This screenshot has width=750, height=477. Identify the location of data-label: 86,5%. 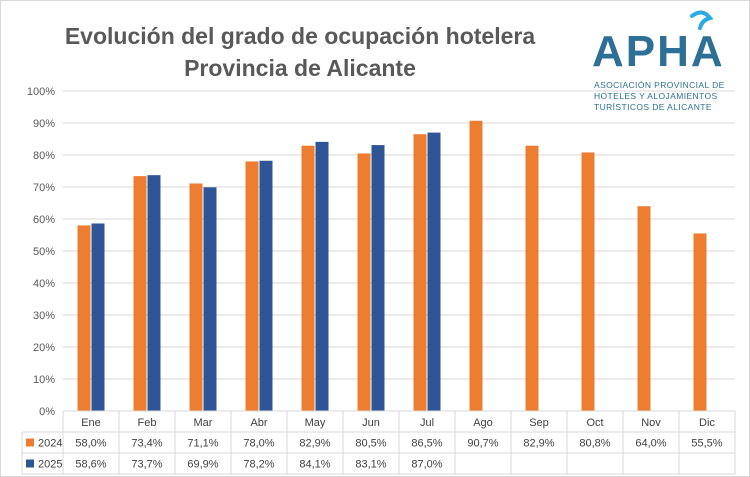
(426, 444).